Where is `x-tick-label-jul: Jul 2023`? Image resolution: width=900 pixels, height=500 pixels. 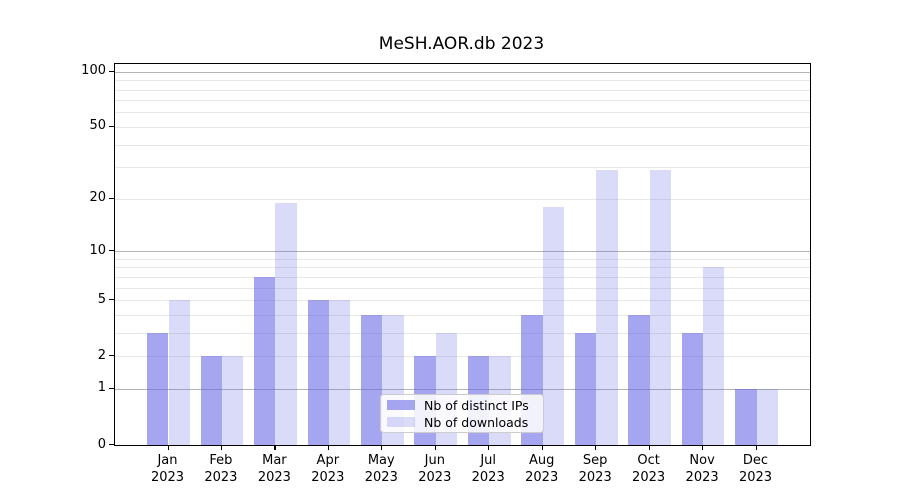
x-tick-label-jul: Jul 2023 is located at coordinates (488, 469).